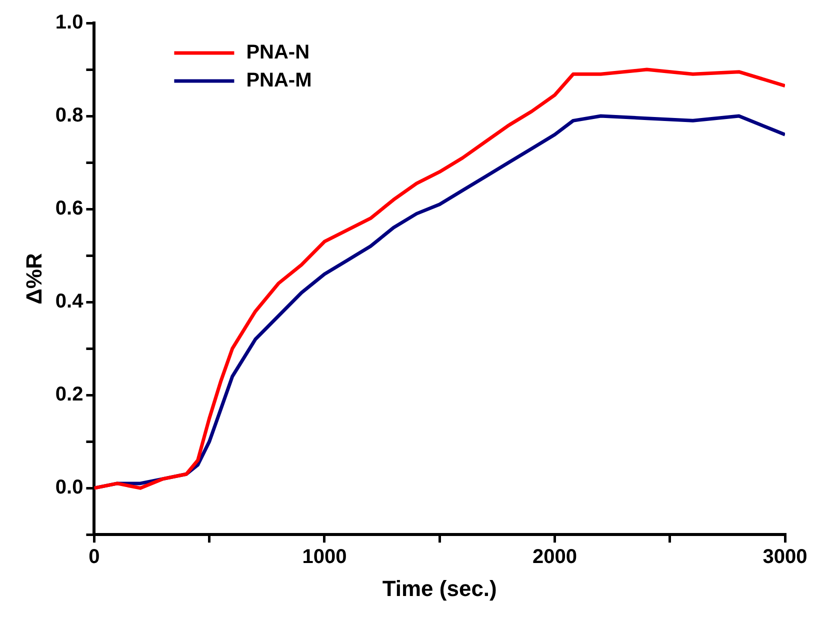 The height and width of the screenshot is (621, 823). I want to click on y-tick-label: 0.0, so click(69, 487).